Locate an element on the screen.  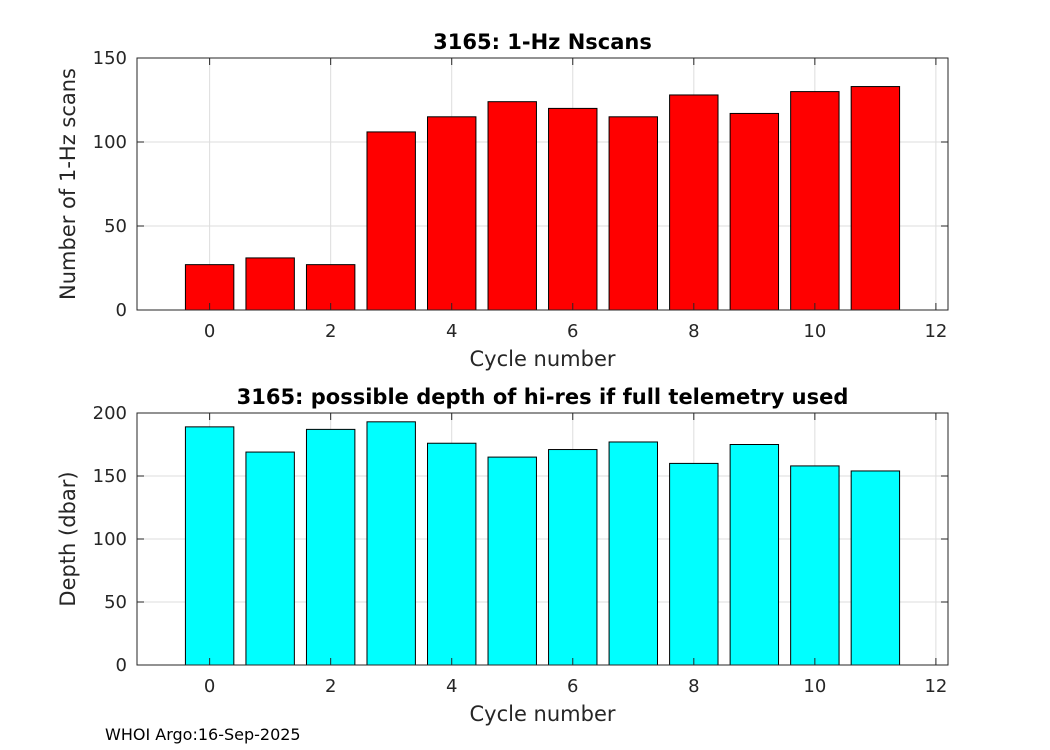
bottom-xtick-label-0: 0 is located at coordinates (209, 686).